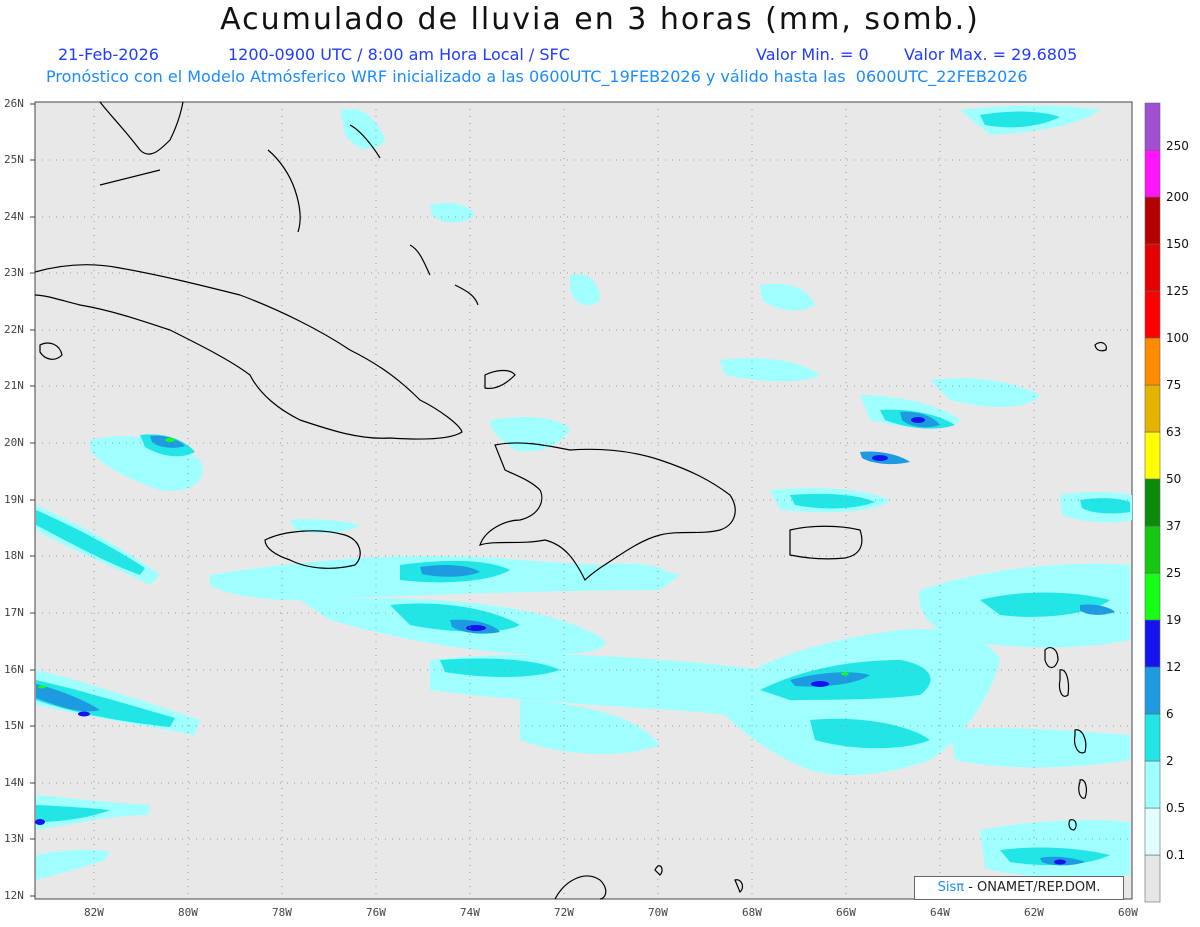 The height and width of the screenshot is (927, 1200). Describe the element at coordinates (14, 838) in the screenshot. I see `lat-label-13n: 13N` at that location.